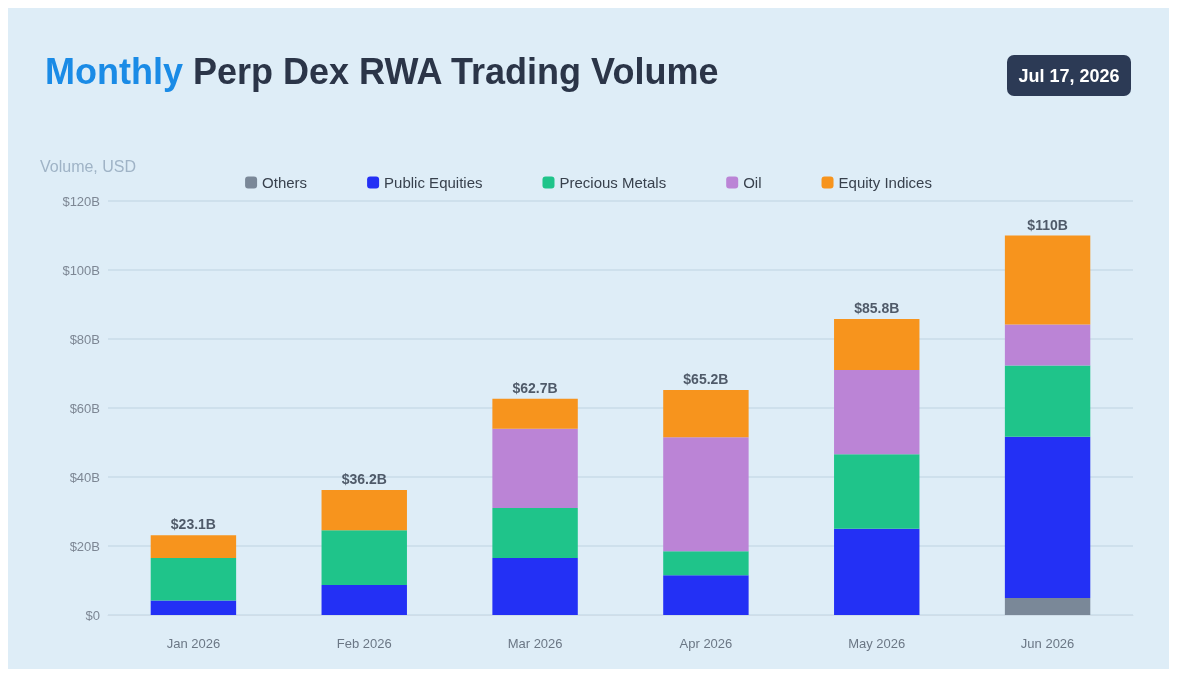  Describe the element at coordinates (193, 524) in the screenshot. I see `total-label: $23.1B` at that location.